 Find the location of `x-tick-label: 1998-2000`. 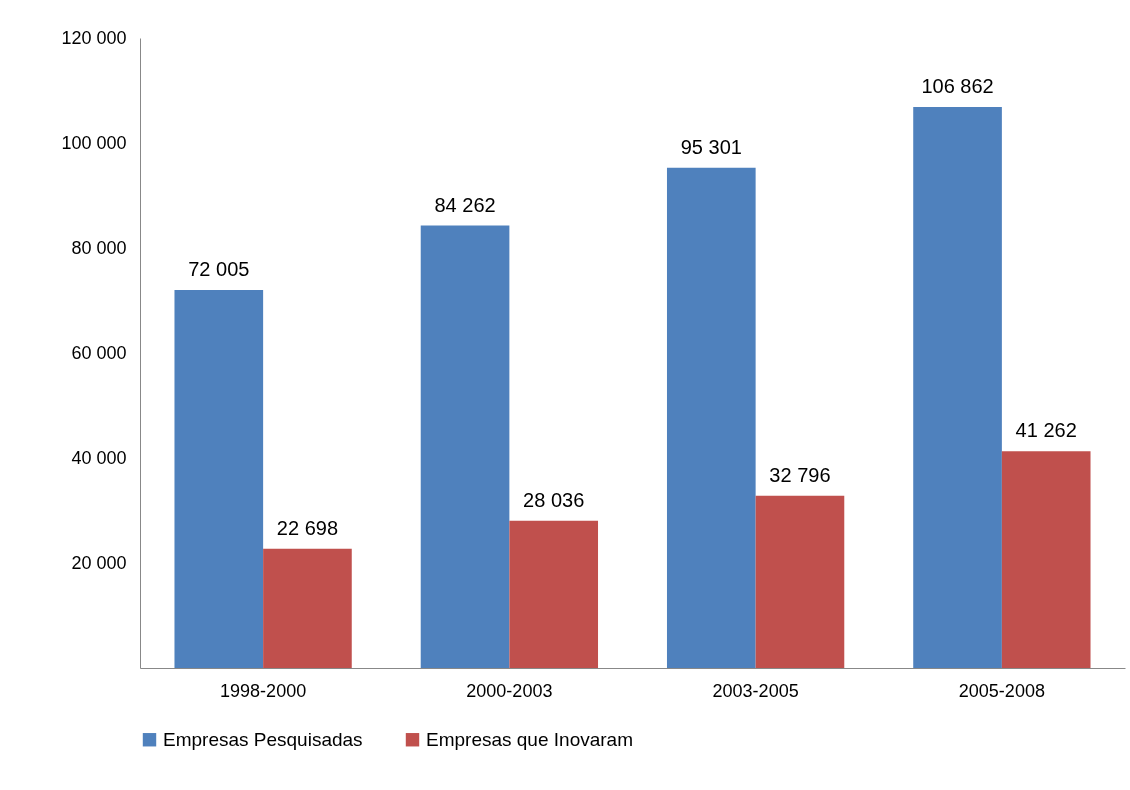

x-tick-label: 1998-2000 is located at coordinates (263, 690).